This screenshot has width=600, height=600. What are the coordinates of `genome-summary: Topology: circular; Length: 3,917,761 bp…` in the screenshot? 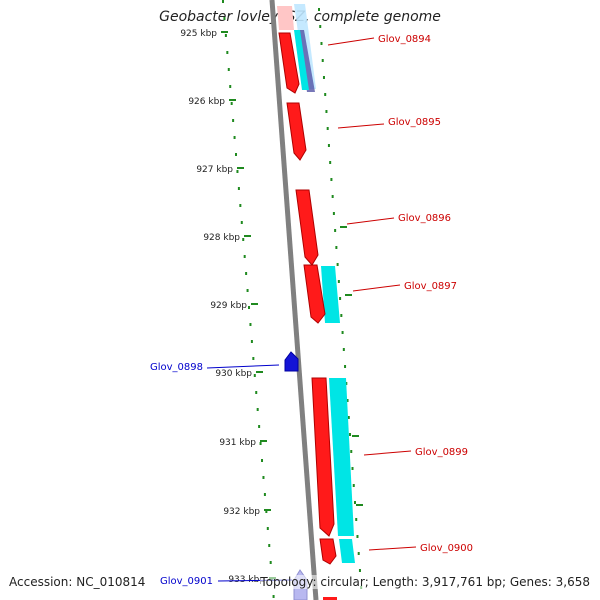 It's located at (425, 582).